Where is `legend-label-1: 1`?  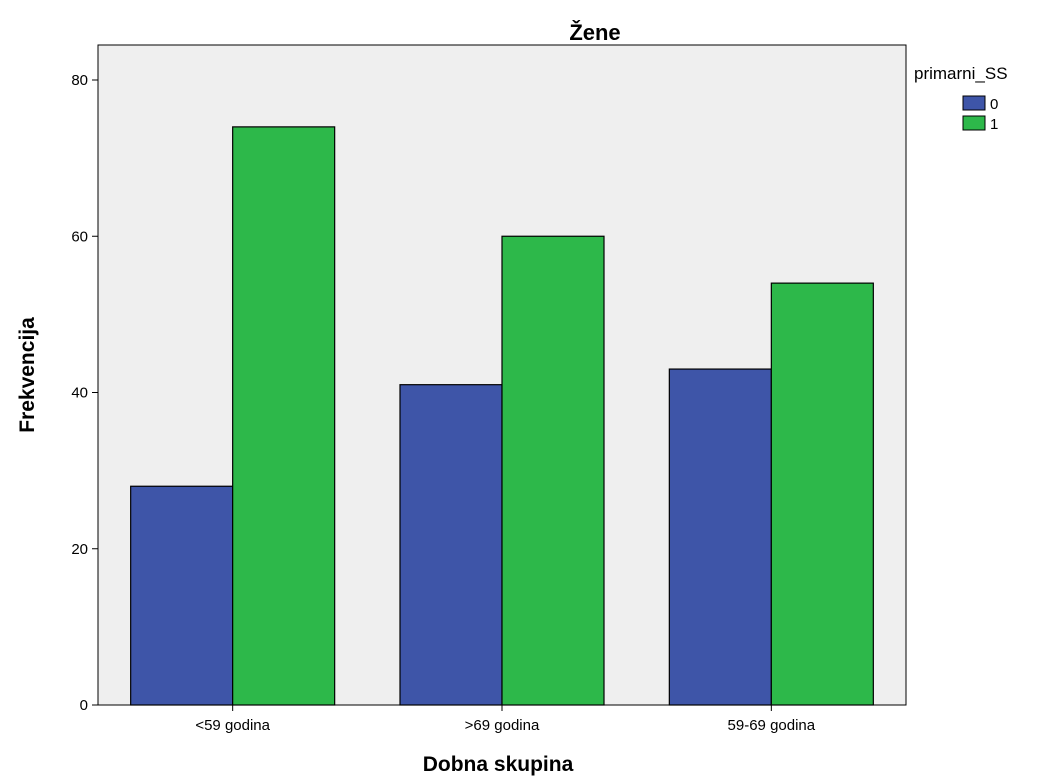
legend-label-1: 1 is located at coordinates (994, 124).